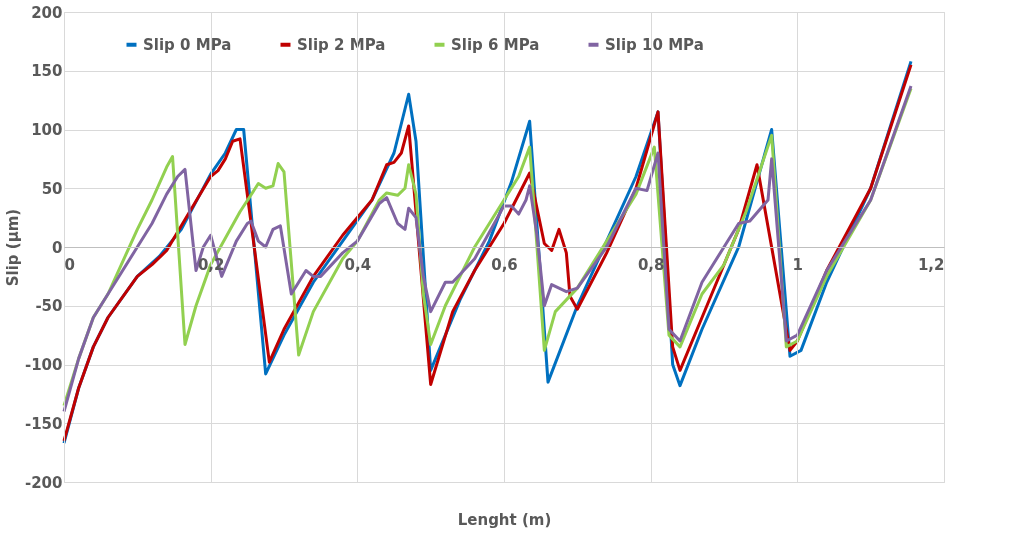  What do you see at coordinates (69, 264) in the screenshot?
I see `x-tick-label: 0` at bounding box center [69, 264].